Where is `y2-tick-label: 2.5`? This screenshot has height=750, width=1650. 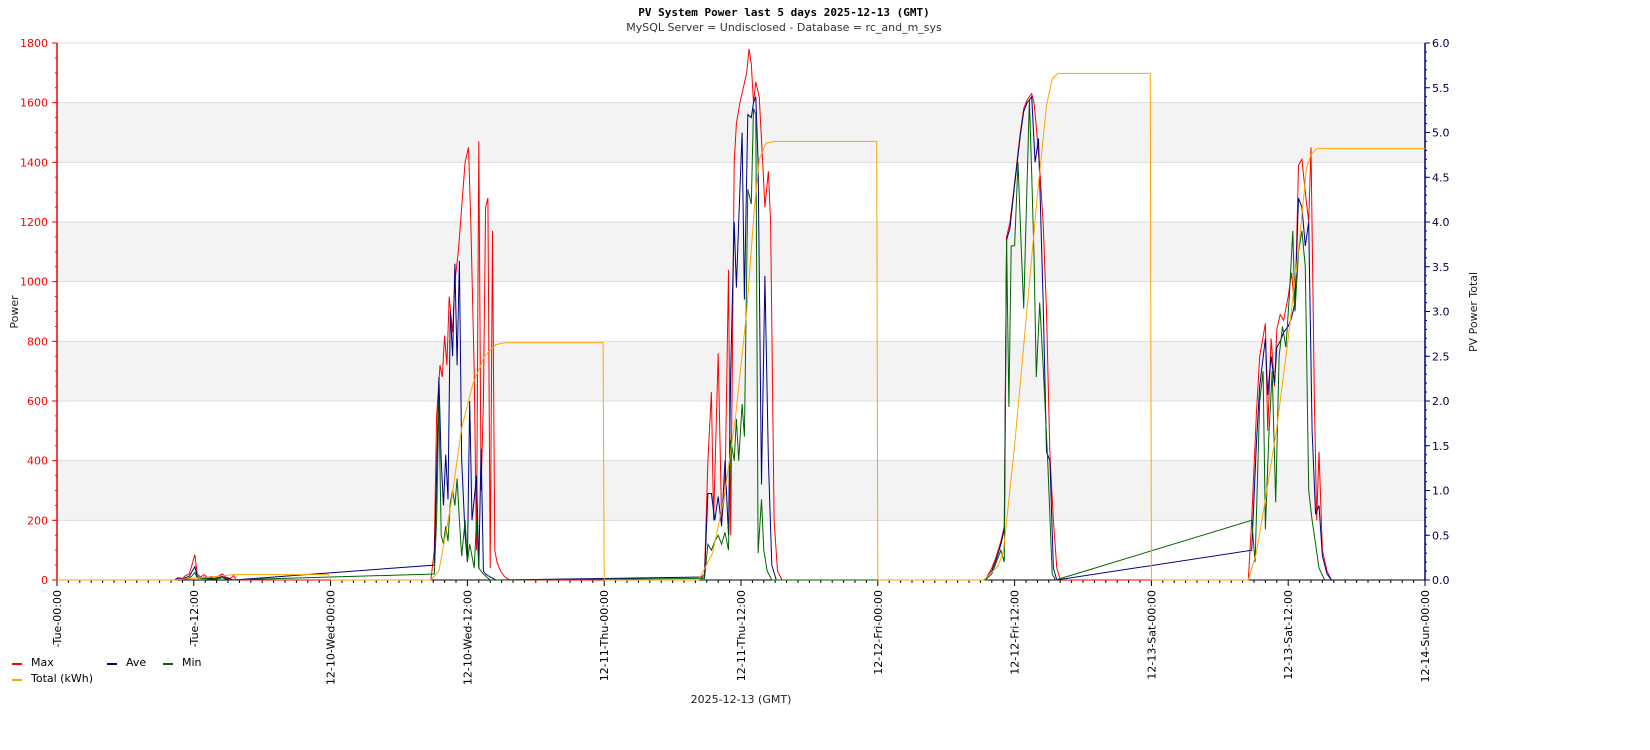 y2-tick-label: 2.5 is located at coordinates (1441, 356).